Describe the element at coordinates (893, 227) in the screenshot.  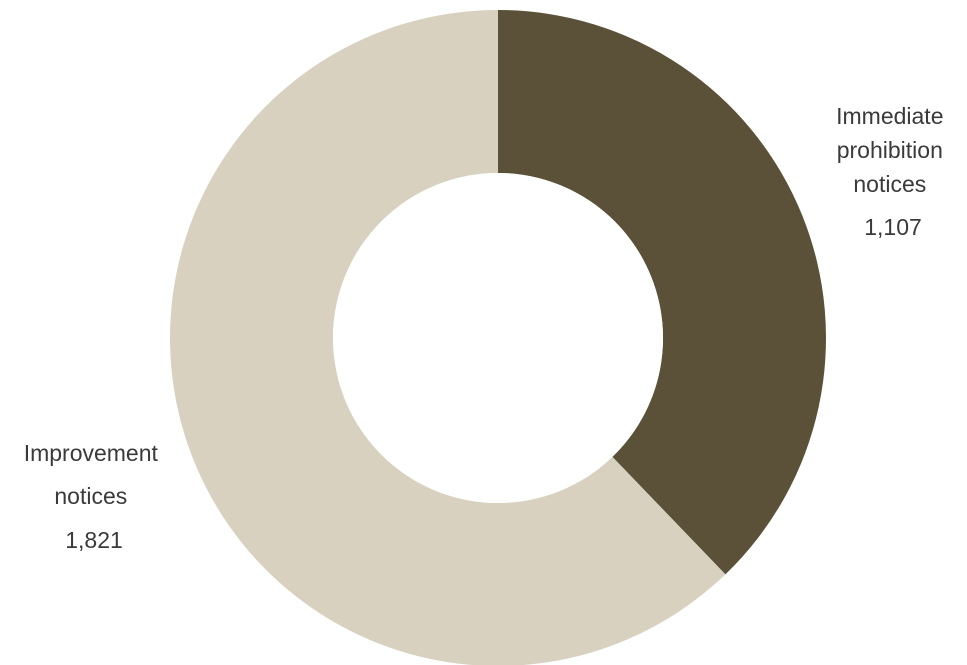
I see `slice-value-label: 1,107` at that location.